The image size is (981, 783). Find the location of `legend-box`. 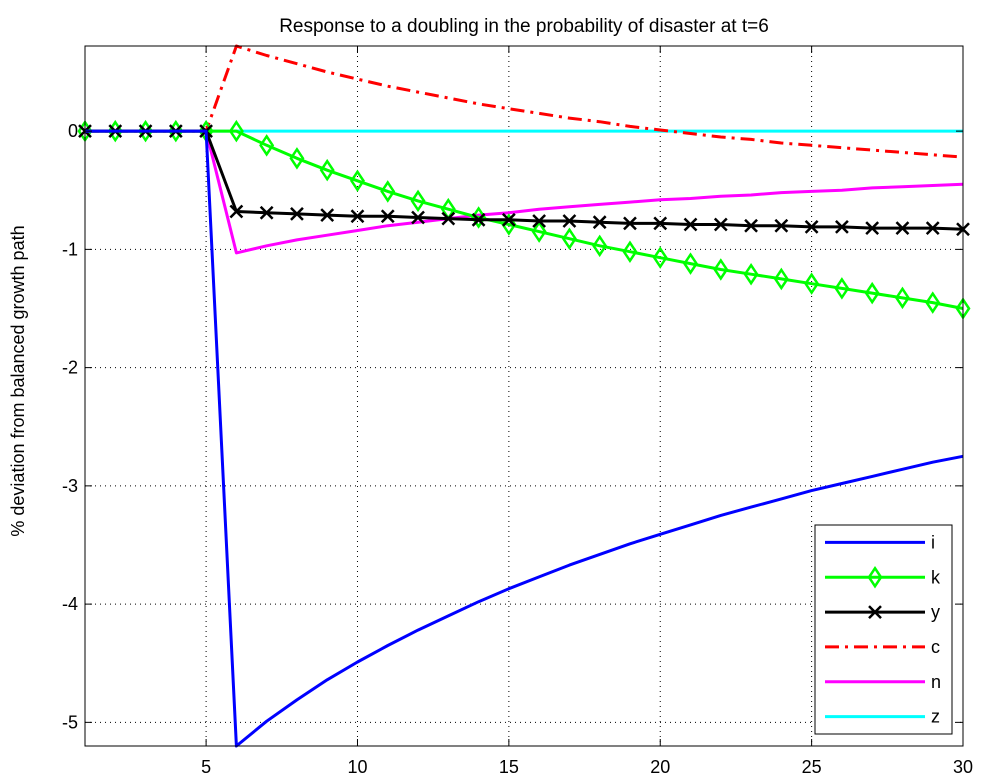

legend-box is located at coordinates (883, 629).